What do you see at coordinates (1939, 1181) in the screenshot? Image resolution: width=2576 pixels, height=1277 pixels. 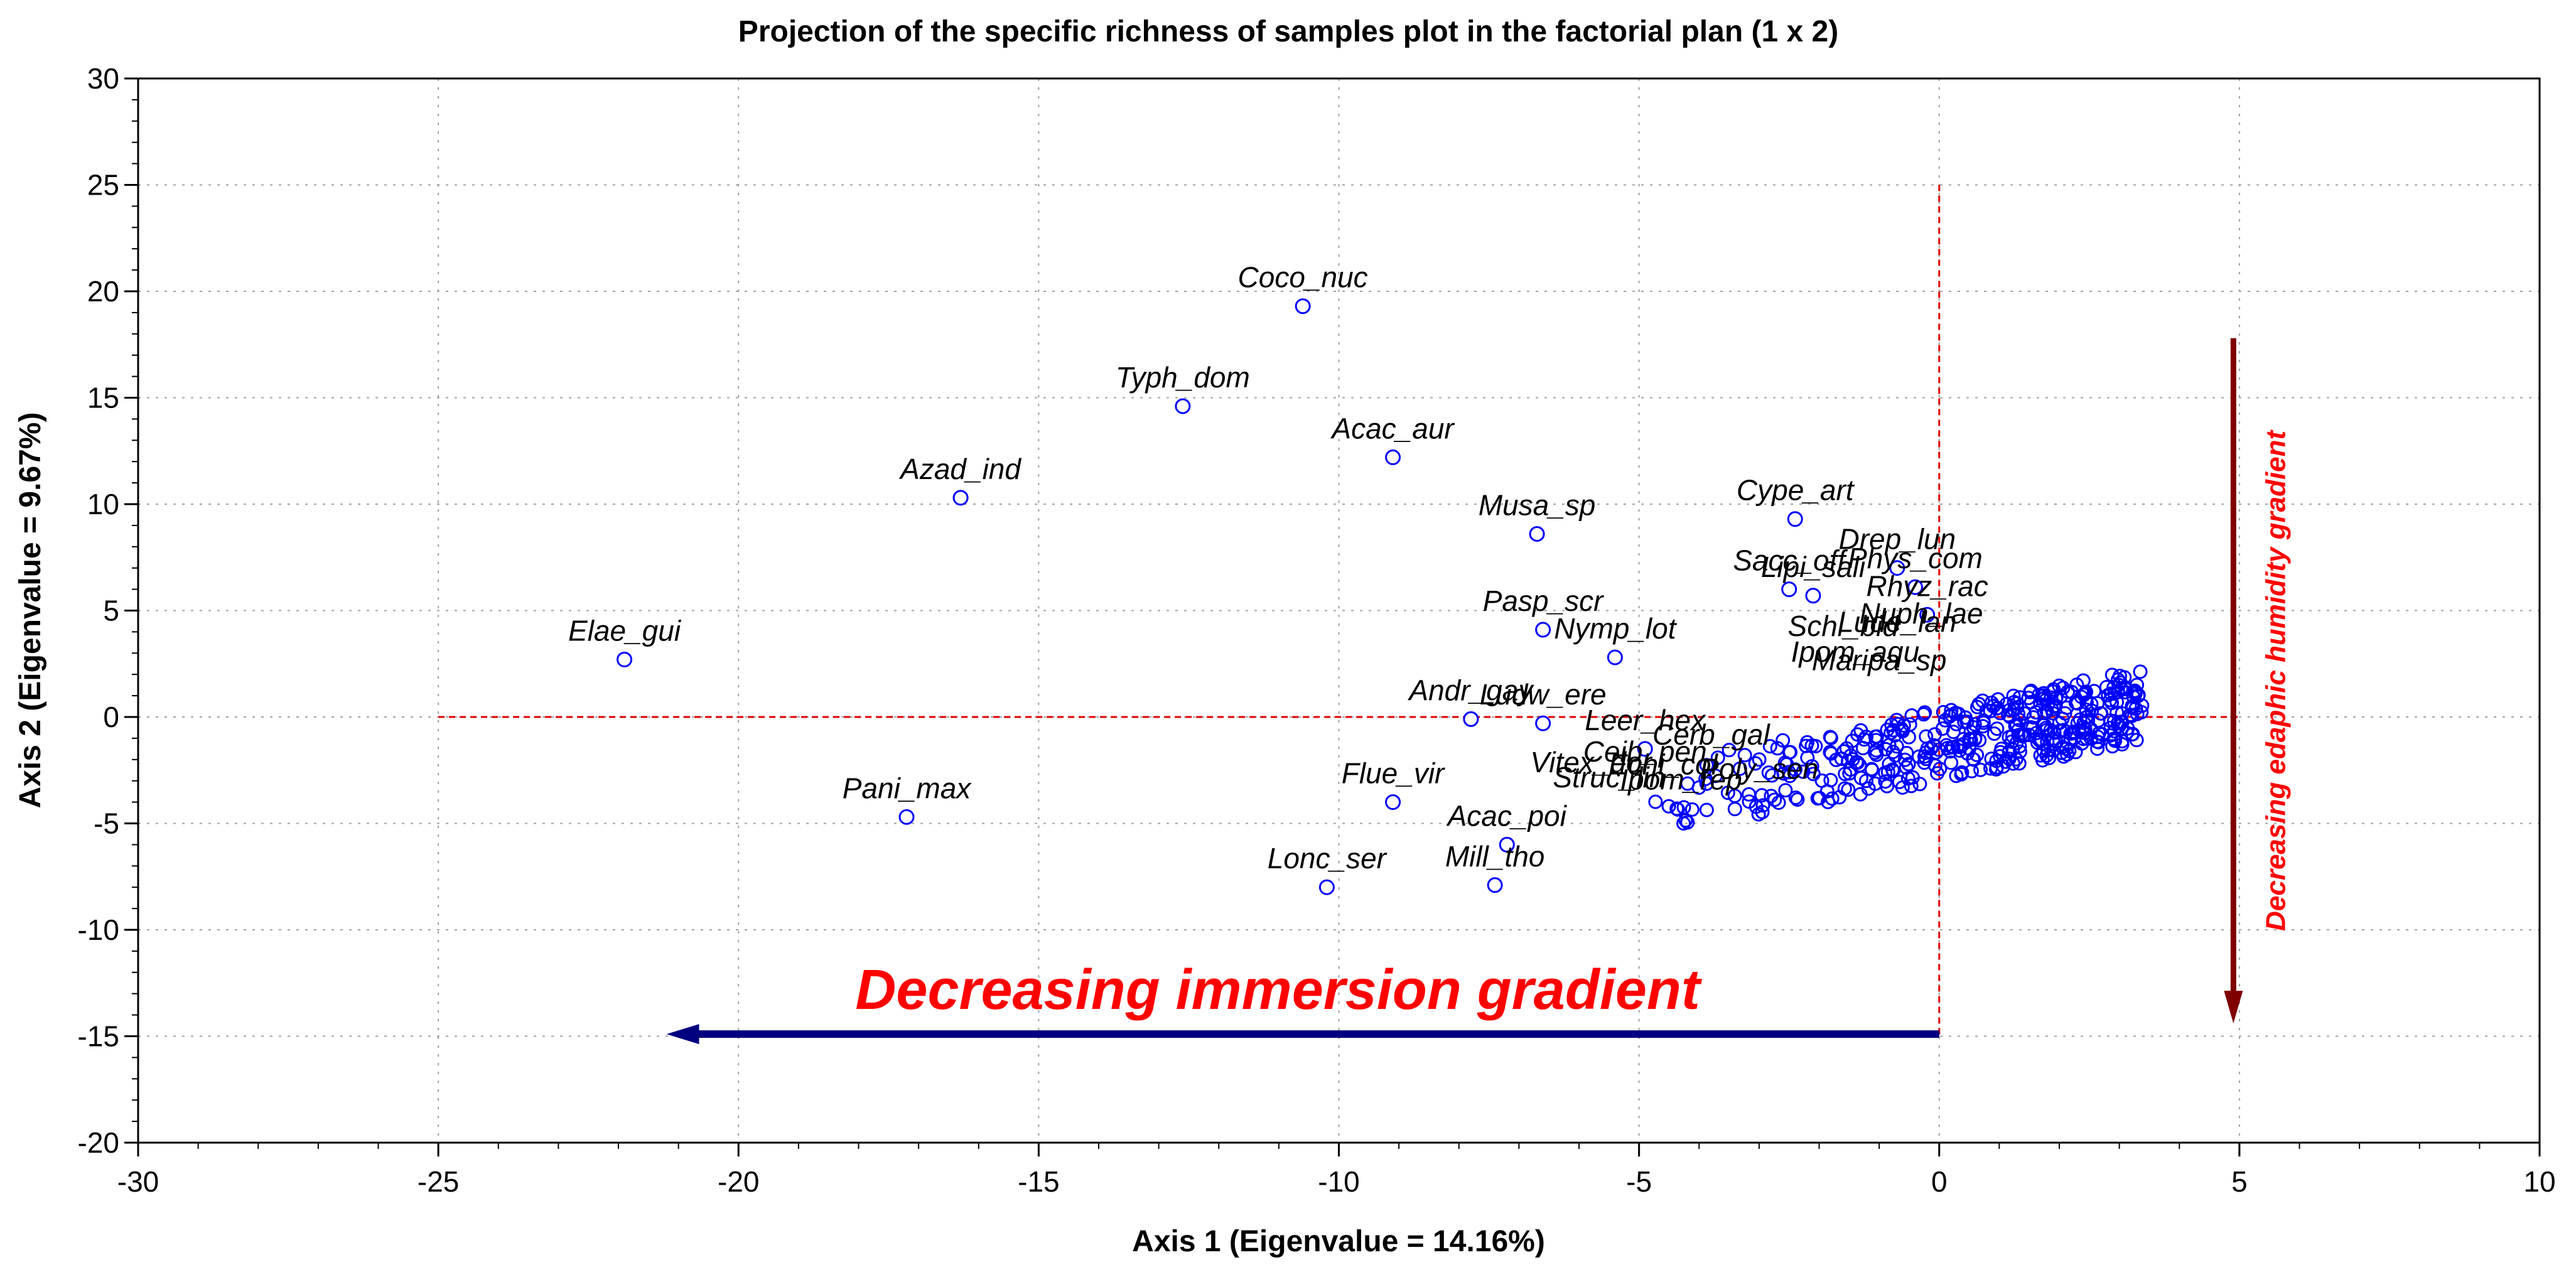 I see `x-tick-label: 0` at bounding box center [1939, 1181].